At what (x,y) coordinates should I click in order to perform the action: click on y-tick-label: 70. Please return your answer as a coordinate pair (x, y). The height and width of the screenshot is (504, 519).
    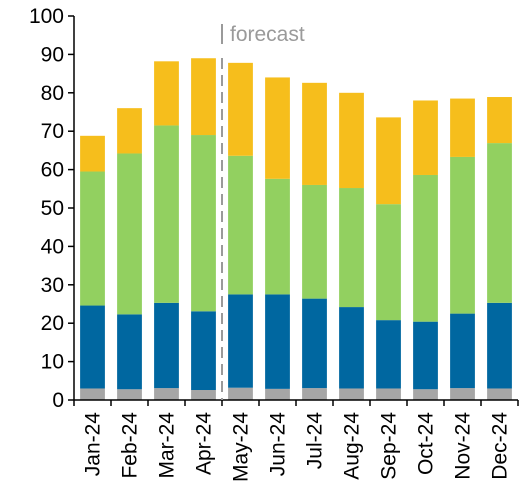
    Looking at the image, I should click on (52, 131).